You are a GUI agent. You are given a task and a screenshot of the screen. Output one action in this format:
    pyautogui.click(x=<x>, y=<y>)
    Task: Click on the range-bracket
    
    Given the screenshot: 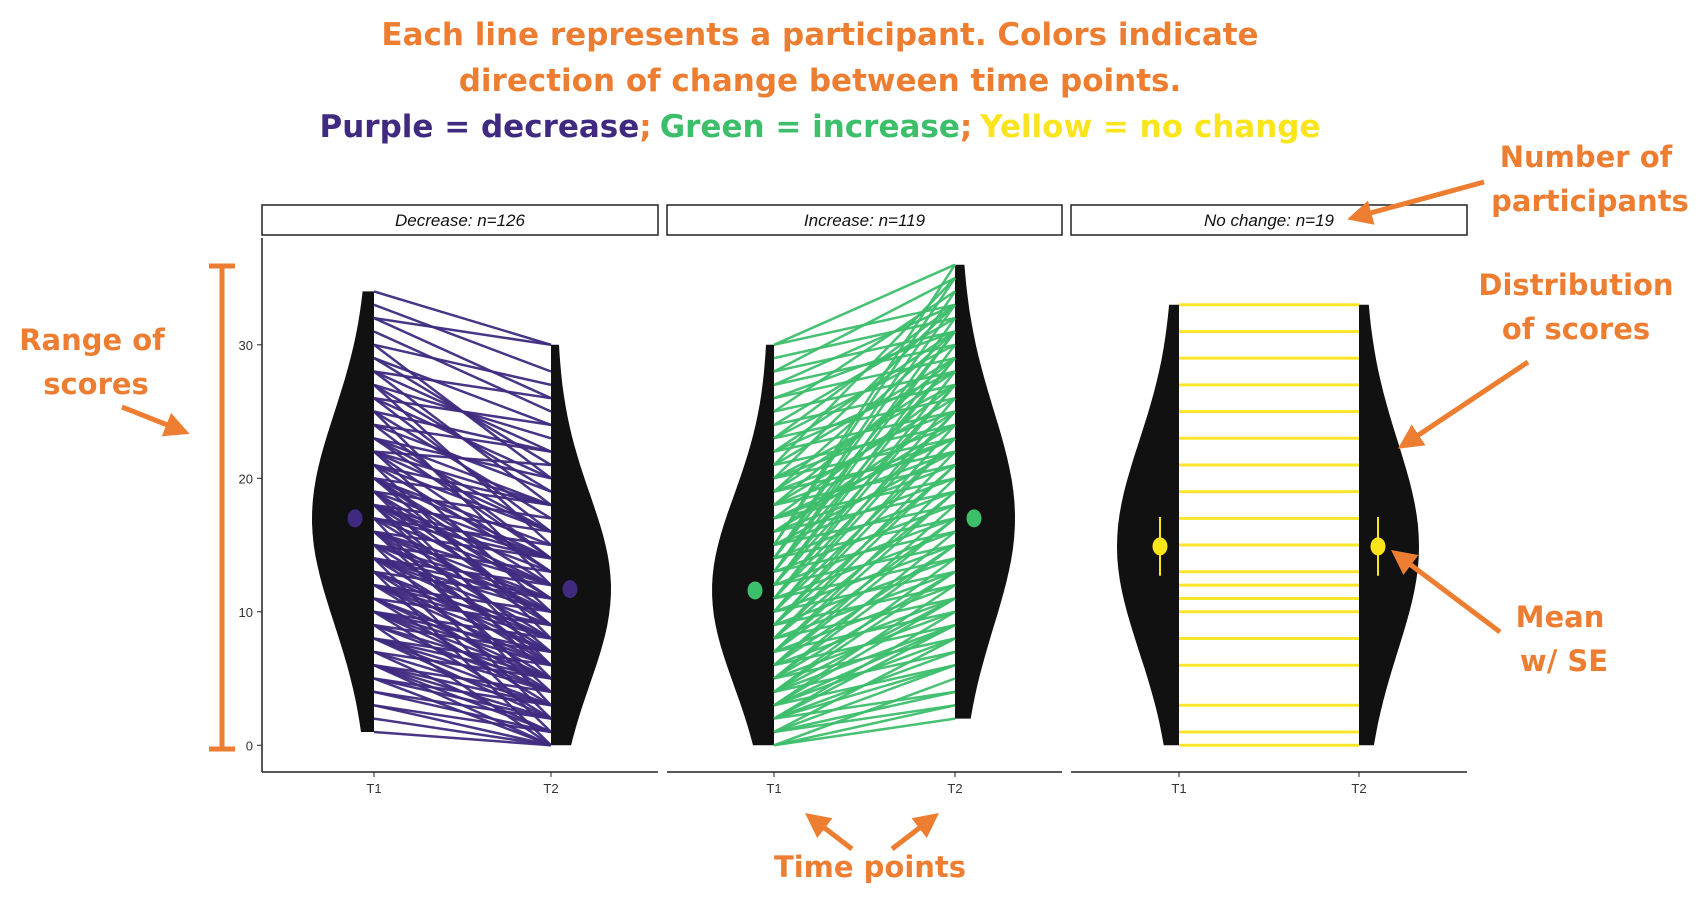 What is the action you would take?
    pyautogui.click(x=222, y=507)
    